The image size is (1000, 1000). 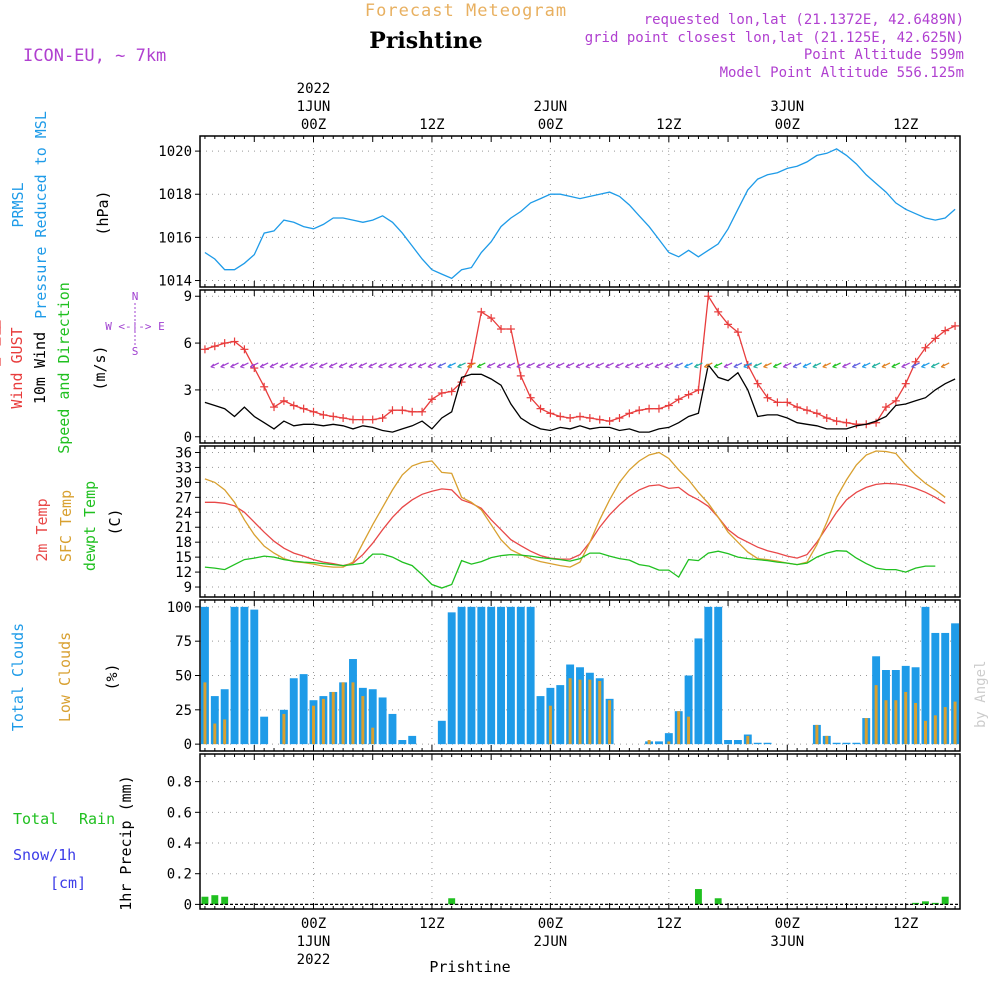 I want to click on temperature-ytick-label: 15, so click(x=183, y=558).